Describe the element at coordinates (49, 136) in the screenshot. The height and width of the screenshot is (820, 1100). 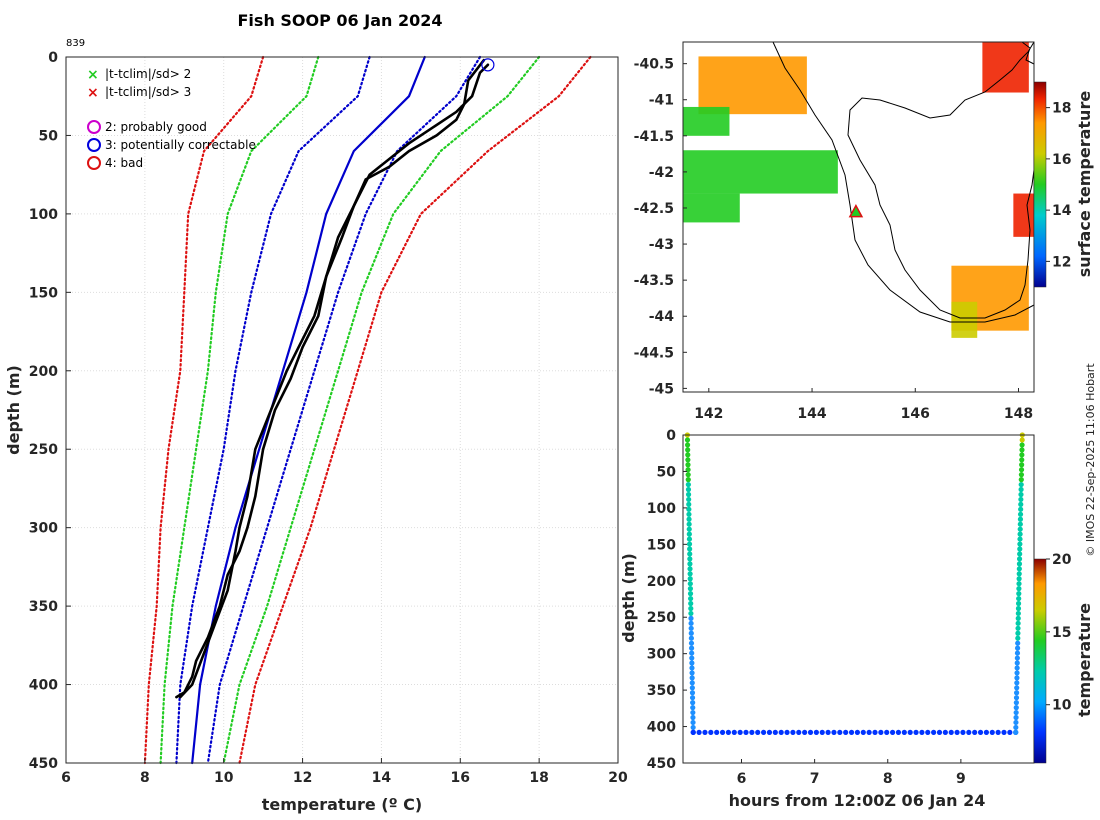
I see `profile-y-tick-label: 50` at that location.